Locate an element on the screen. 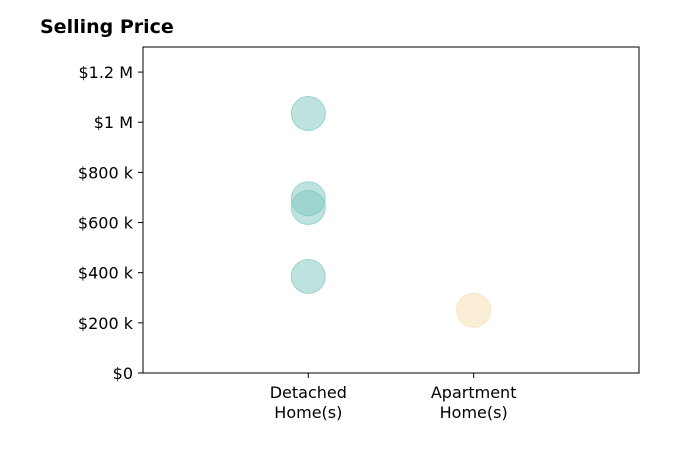 The height and width of the screenshot is (462, 679). y-tick-label: $600 k is located at coordinates (106, 223).